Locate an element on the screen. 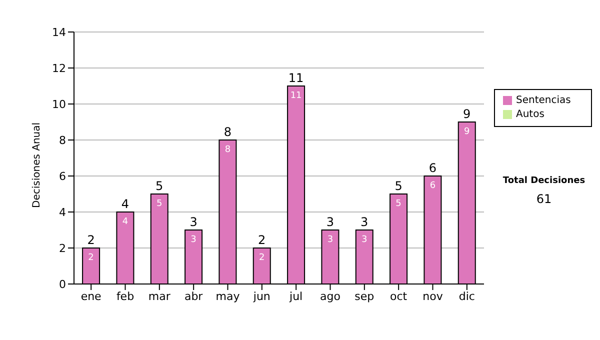 The height and width of the screenshot is (340, 600). total-label: 11 is located at coordinates (296, 78).